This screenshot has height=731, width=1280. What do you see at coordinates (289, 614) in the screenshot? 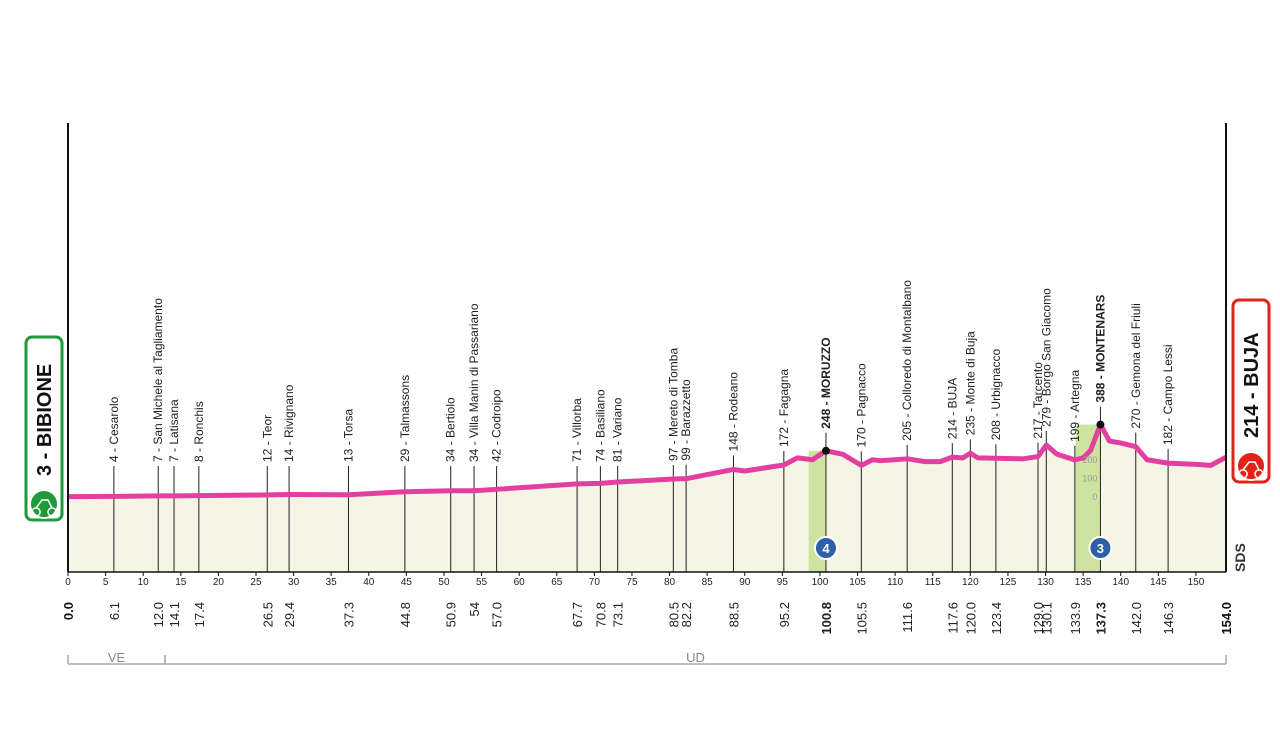
I see `km-label: 29.4` at bounding box center [289, 614].